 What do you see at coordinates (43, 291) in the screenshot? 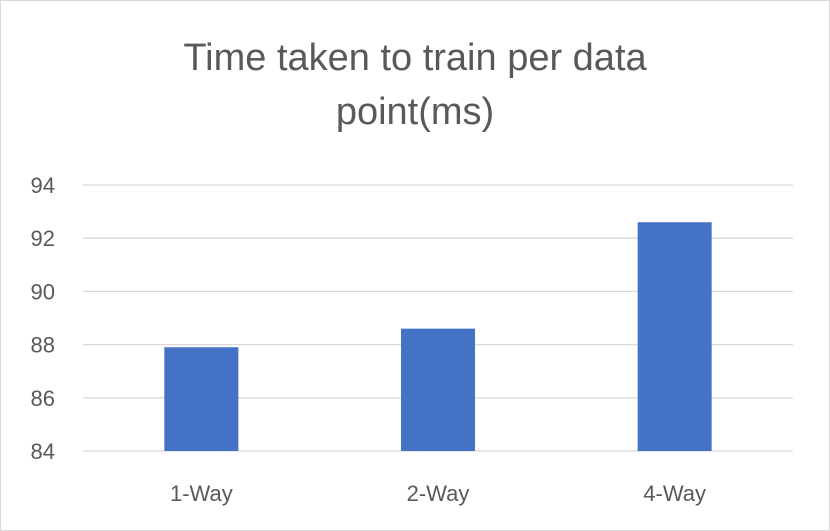
I see `y-tick-label: 90` at bounding box center [43, 291].